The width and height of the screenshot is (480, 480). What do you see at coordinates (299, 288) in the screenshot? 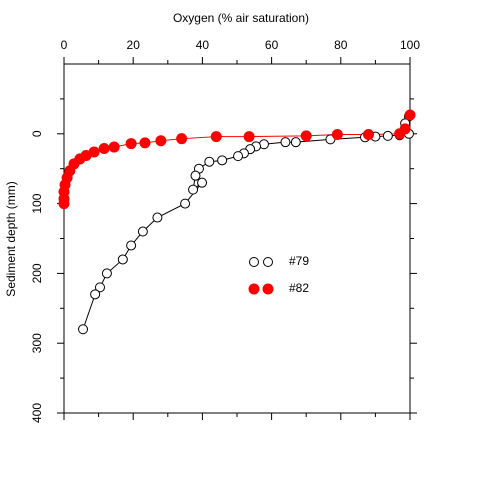
I see `legend-label: #82` at bounding box center [299, 288].